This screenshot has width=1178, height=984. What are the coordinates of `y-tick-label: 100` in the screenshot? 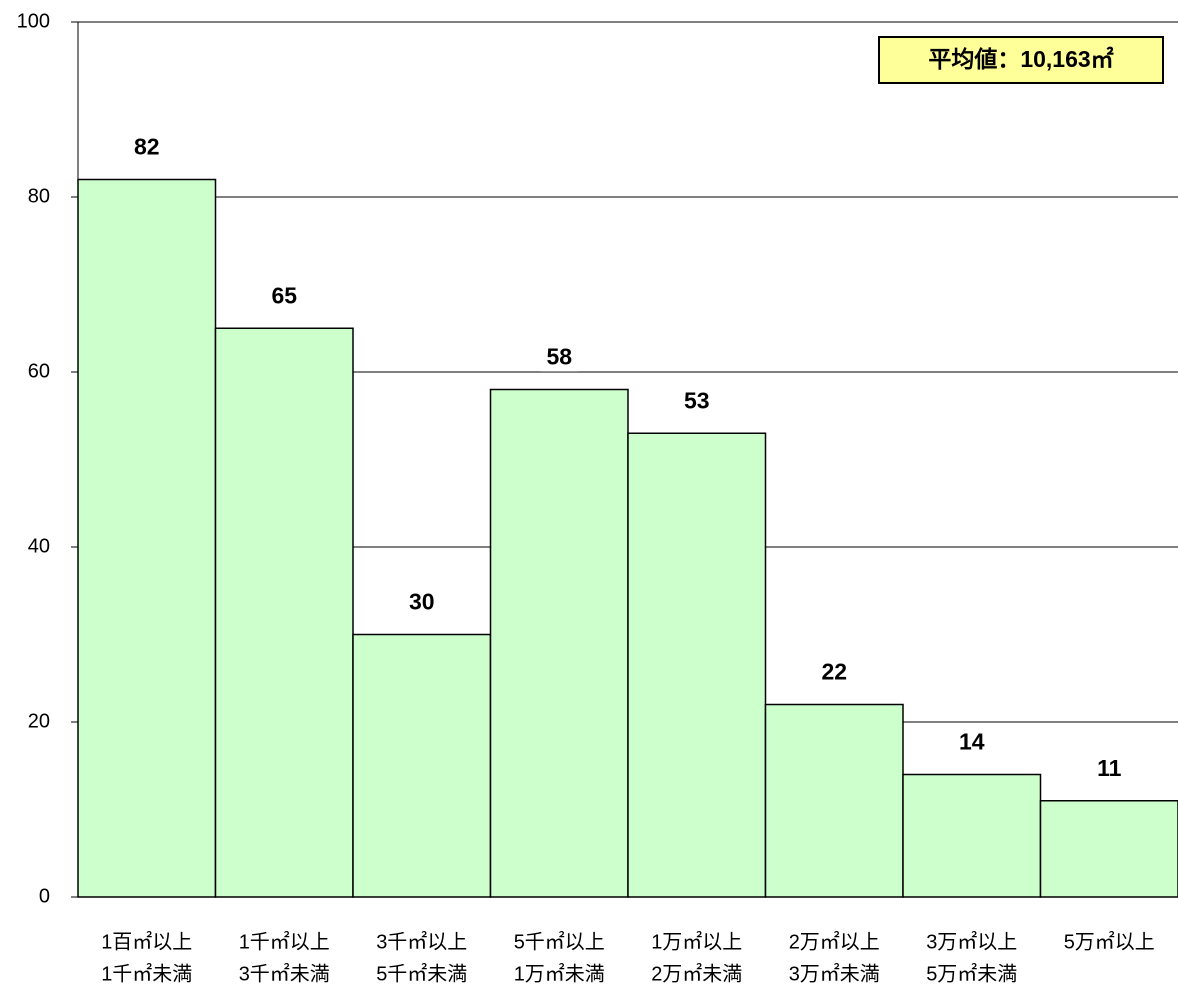 It's located at (33, 21).